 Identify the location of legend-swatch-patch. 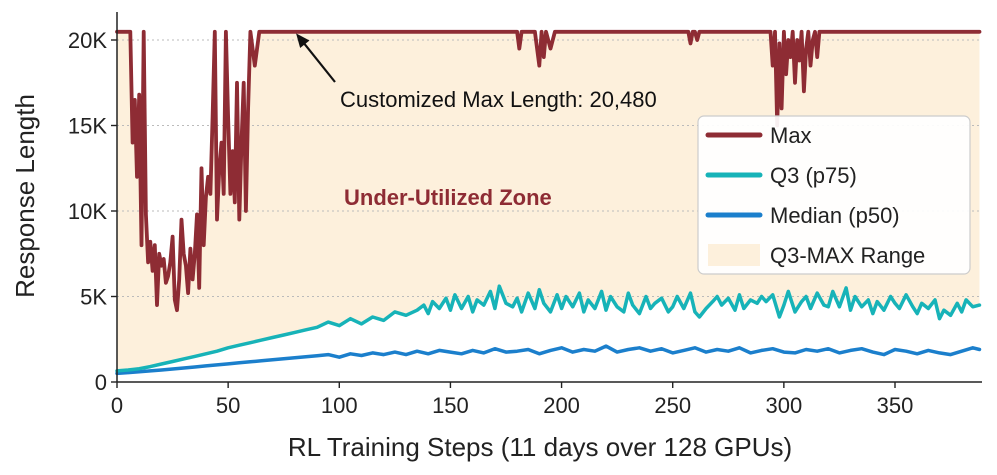
(734, 255).